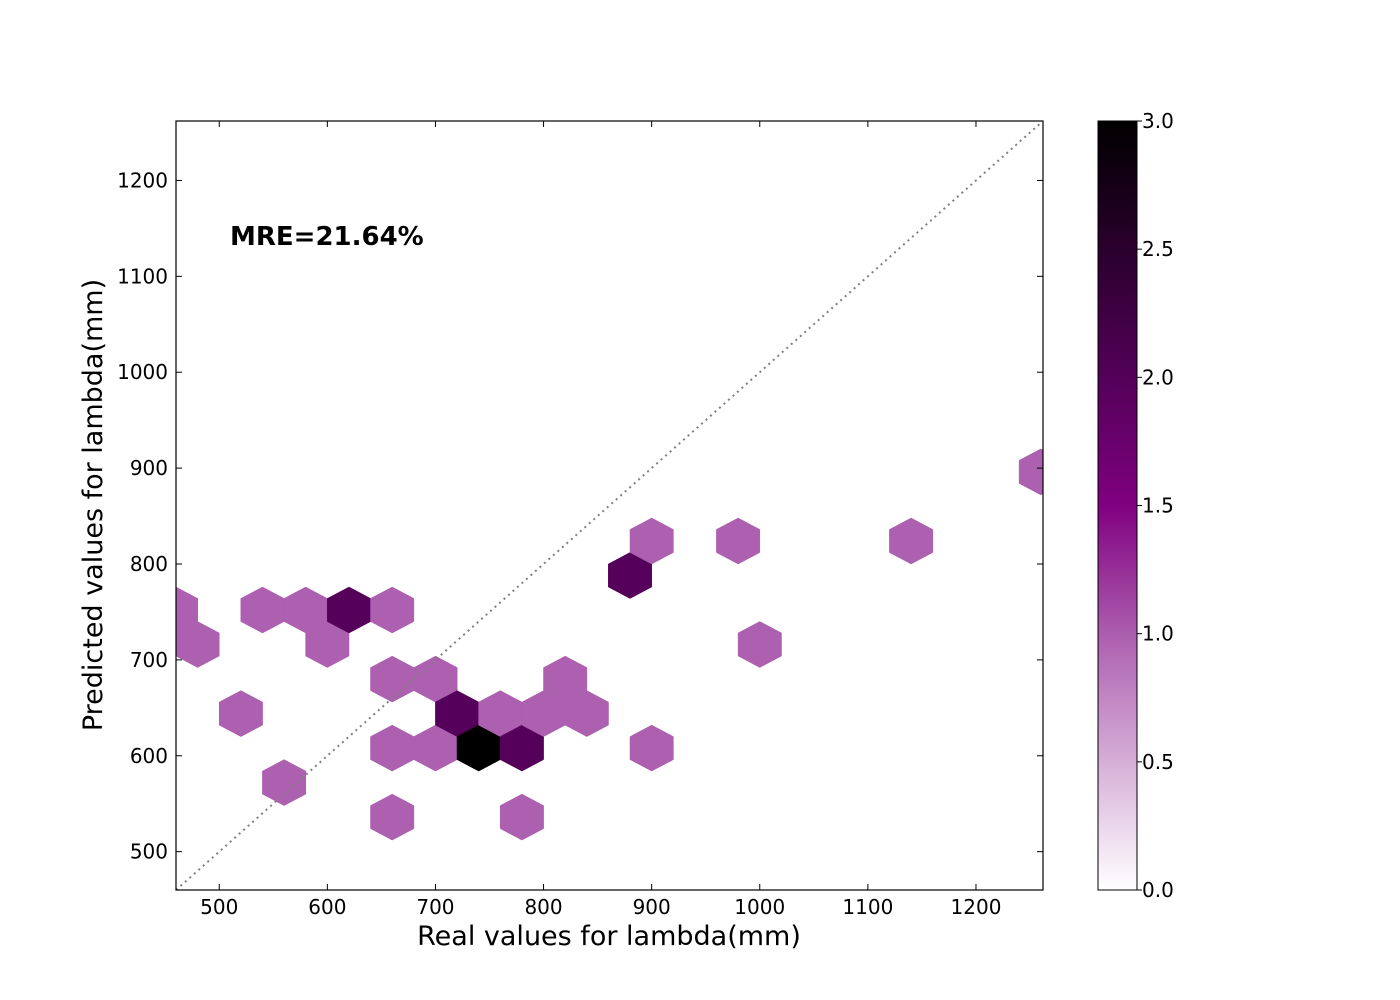 This screenshot has height=1000, width=1400. What do you see at coordinates (142, 372) in the screenshot?
I see `y-tick-label: 1000` at bounding box center [142, 372].